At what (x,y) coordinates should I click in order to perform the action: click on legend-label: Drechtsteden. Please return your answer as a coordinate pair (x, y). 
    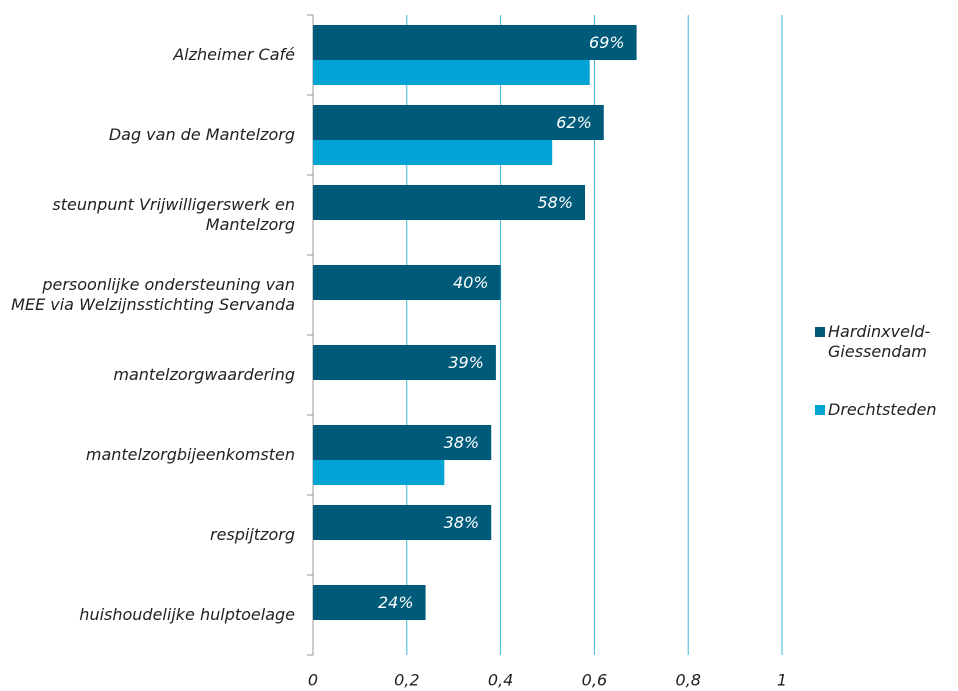
    Looking at the image, I should click on (882, 409).